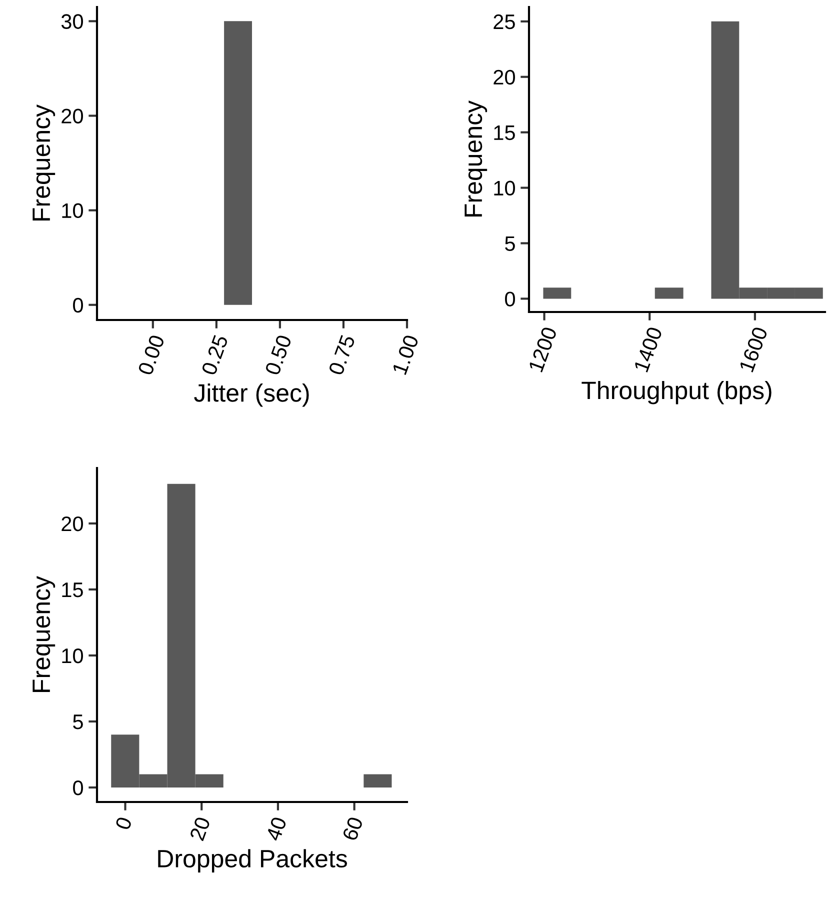  What do you see at coordinates (278, 355) in the screenshot?
I see `x-tick-label: 0.50` at bounding box center [278, 355].